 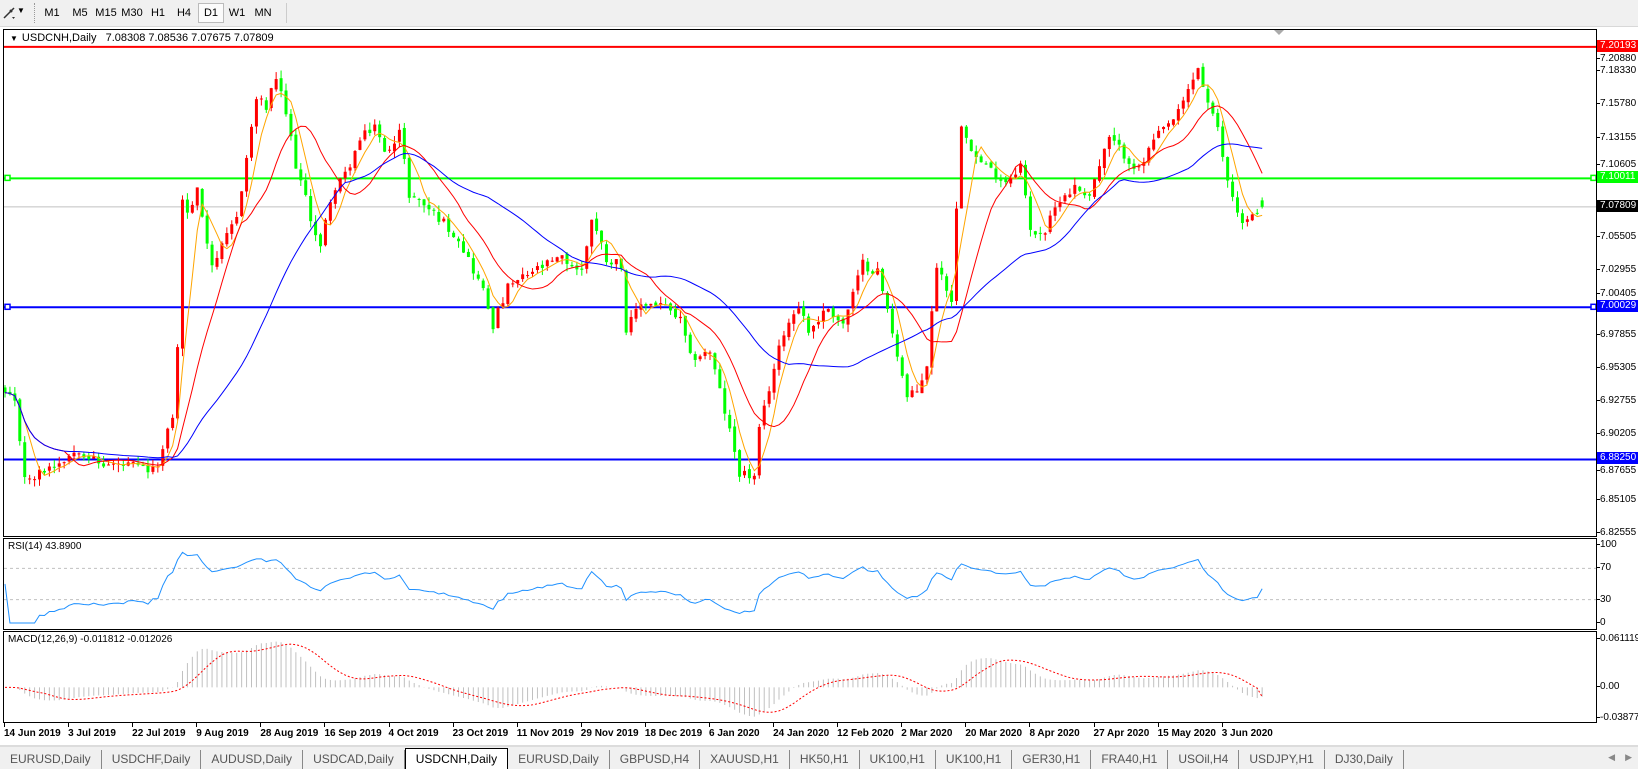 I want to click on date-label: 6 Jan 2020, so click(x=734, y=731).